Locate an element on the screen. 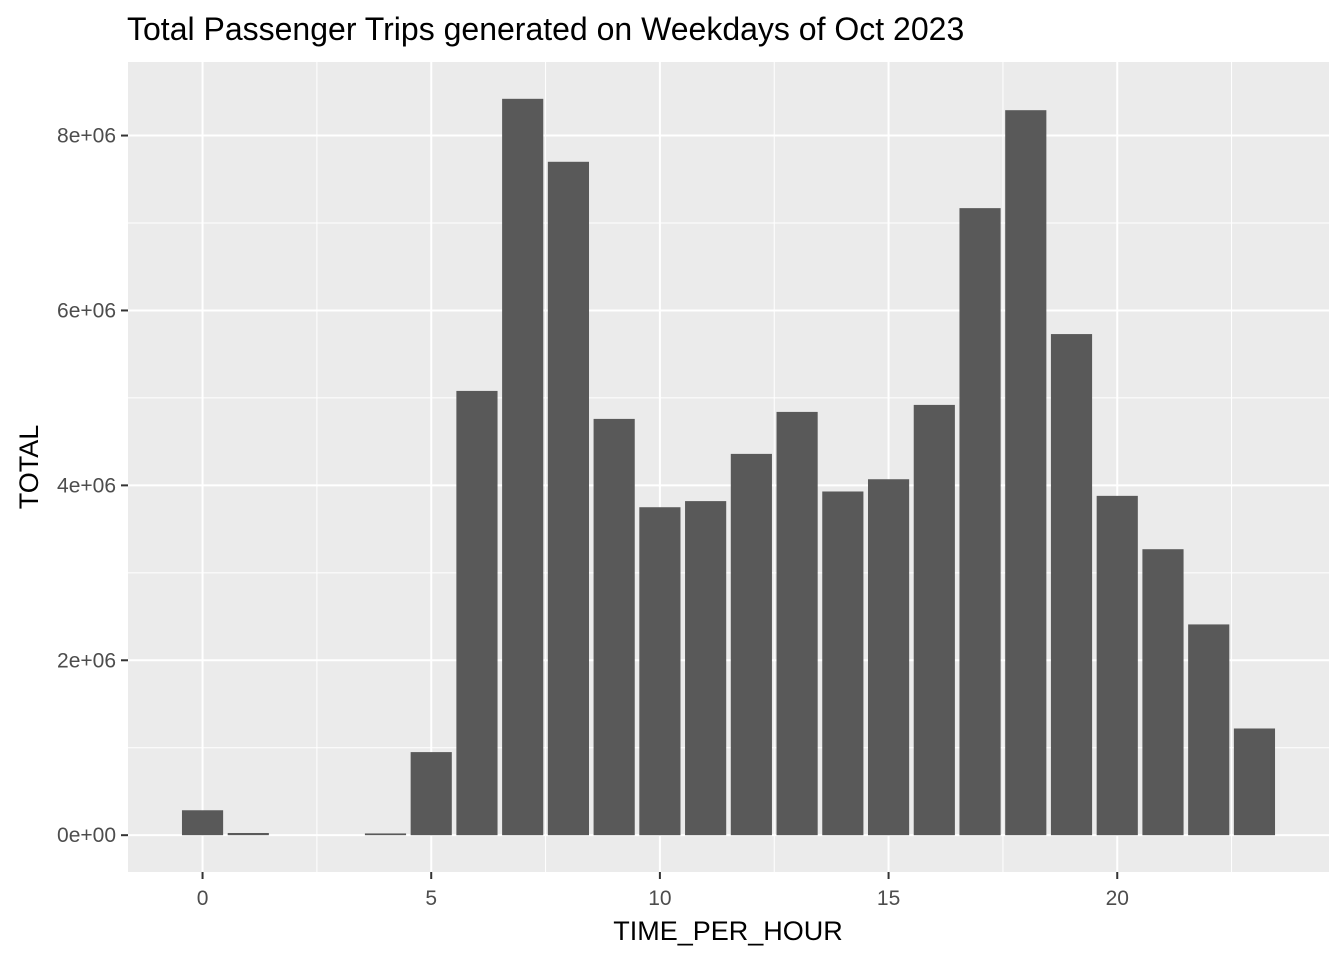 The image size is (1344, 960). x-tick-label: 15 is located at coordinates (888, 898).